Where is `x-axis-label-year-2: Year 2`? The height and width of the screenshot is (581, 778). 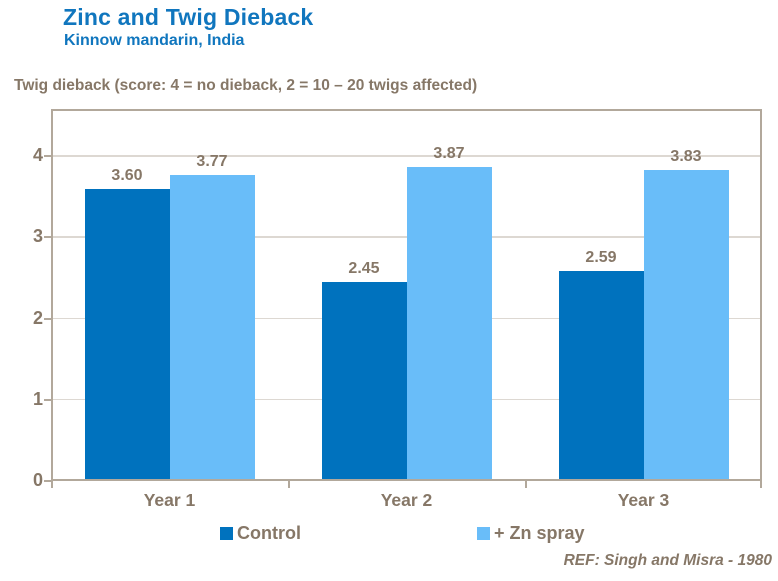
x-axis-label-year-2: Year 2 is located at coordinates (406, 500).